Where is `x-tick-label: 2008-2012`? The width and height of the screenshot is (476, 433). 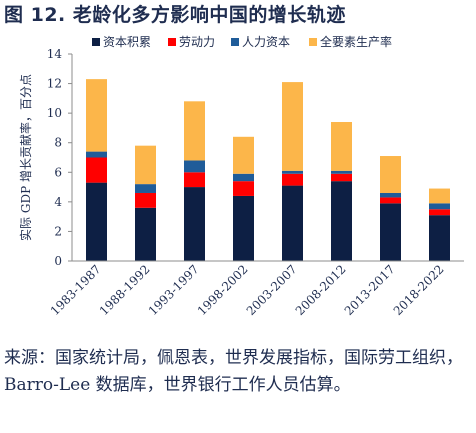
x-tick-label: 2008-2012 is located at coordinates (321, 290).